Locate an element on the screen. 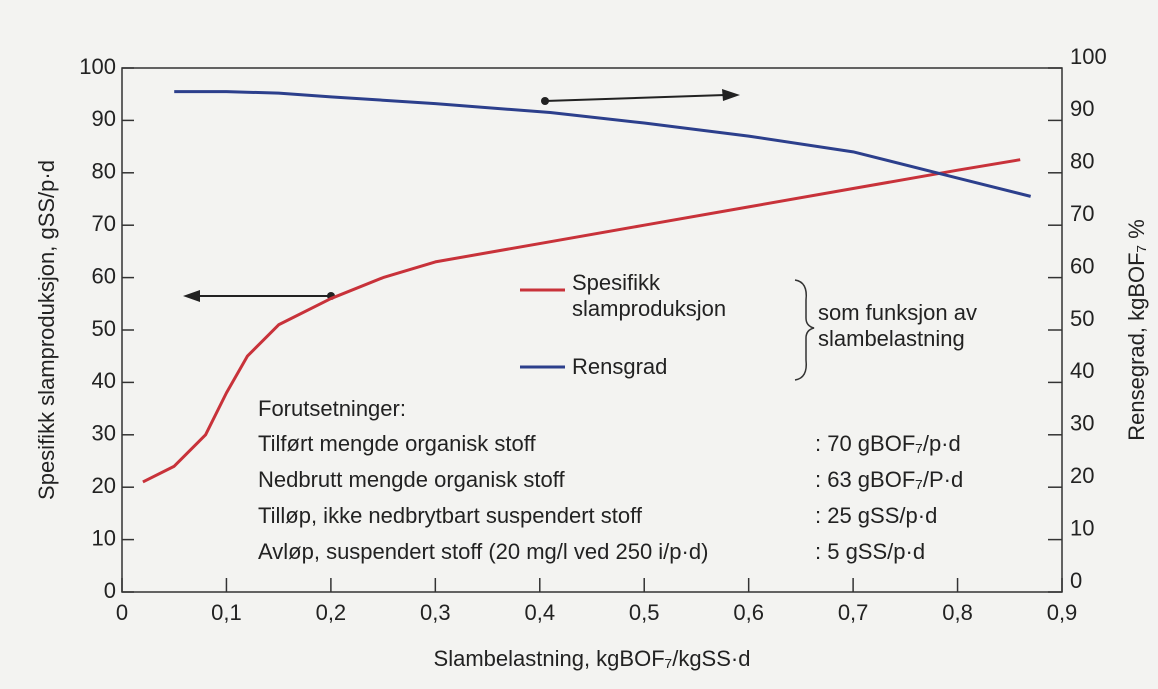 The width and height of the screenshot is (1158, 689). x-tick-label: 0,5 is located at coordinates (644, 612).